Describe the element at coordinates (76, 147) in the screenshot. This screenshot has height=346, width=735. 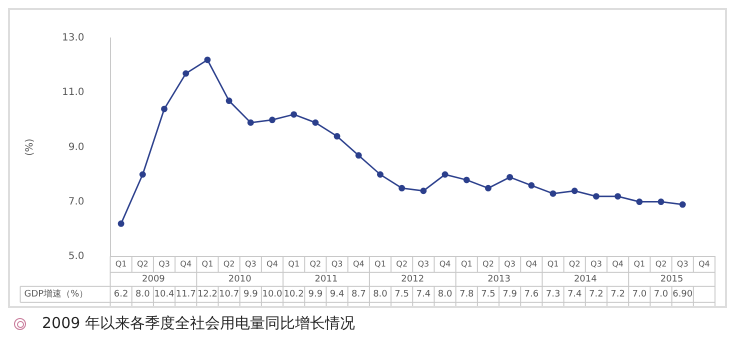
I see `y-tick-label: 9.0` at that location.